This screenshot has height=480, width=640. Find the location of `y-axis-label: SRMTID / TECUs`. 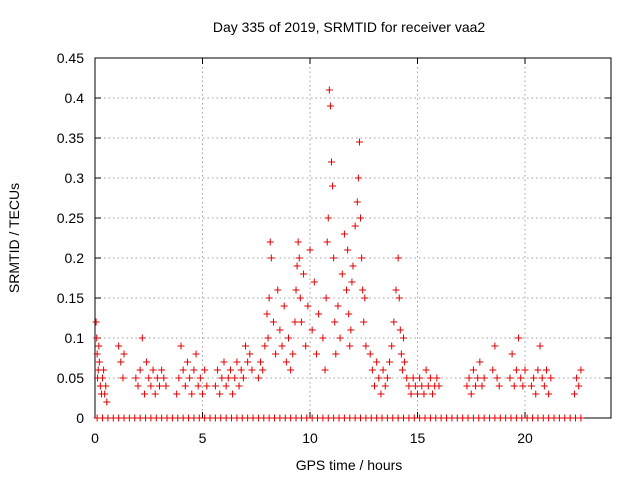

y-axis-label: SRMTID / TECUs is located at coordinates (14, 238).